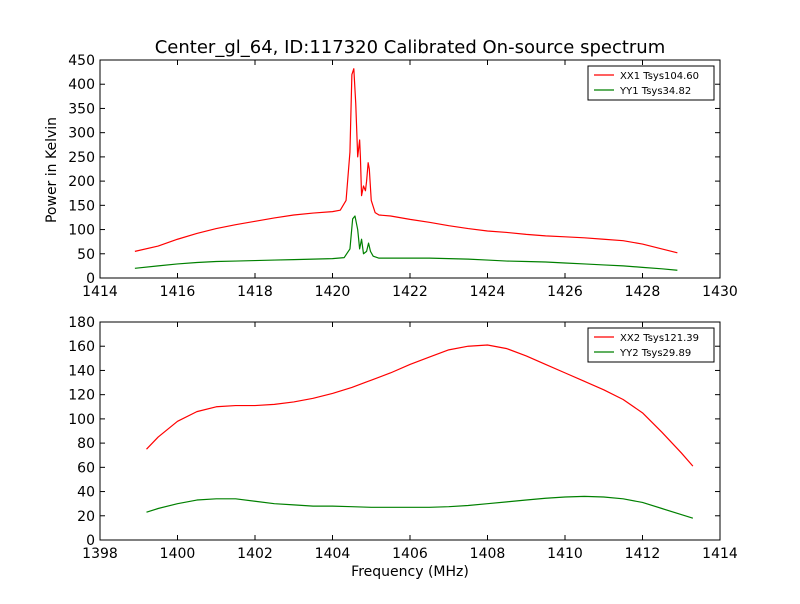 Image resolution: width=800 pixels, height=604 pixels. Describe the element at coordinates (81, 206) in the screenshot. I see `y-tick-label: 150` at that location.